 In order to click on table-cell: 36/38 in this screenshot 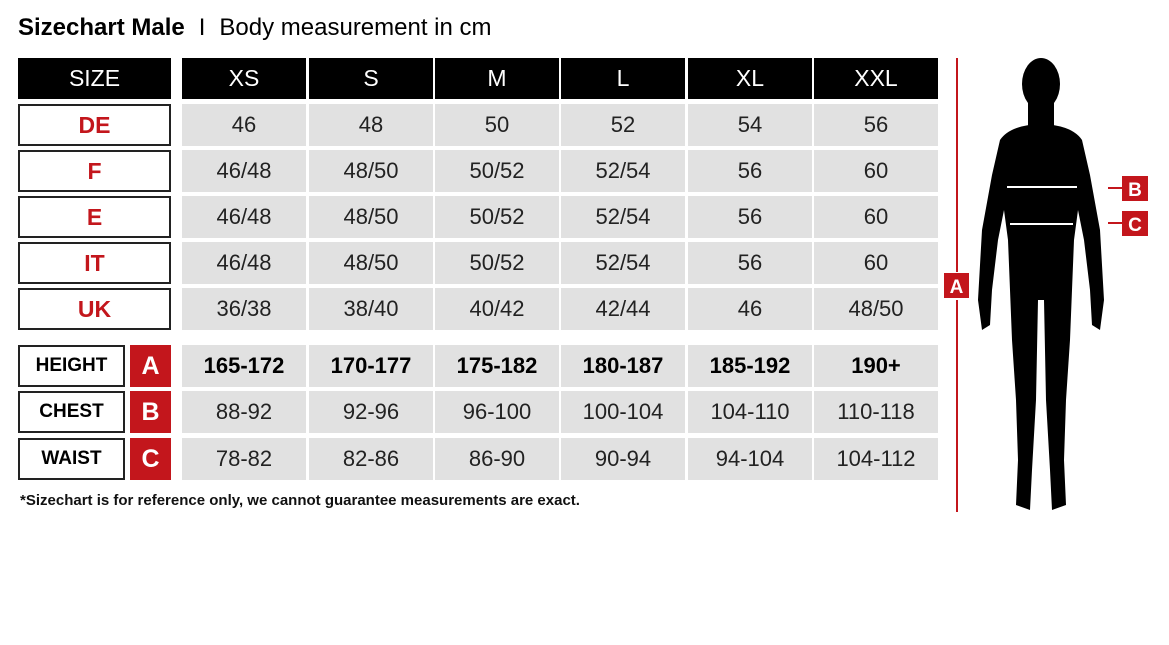, I will do `click(244, 309)`.